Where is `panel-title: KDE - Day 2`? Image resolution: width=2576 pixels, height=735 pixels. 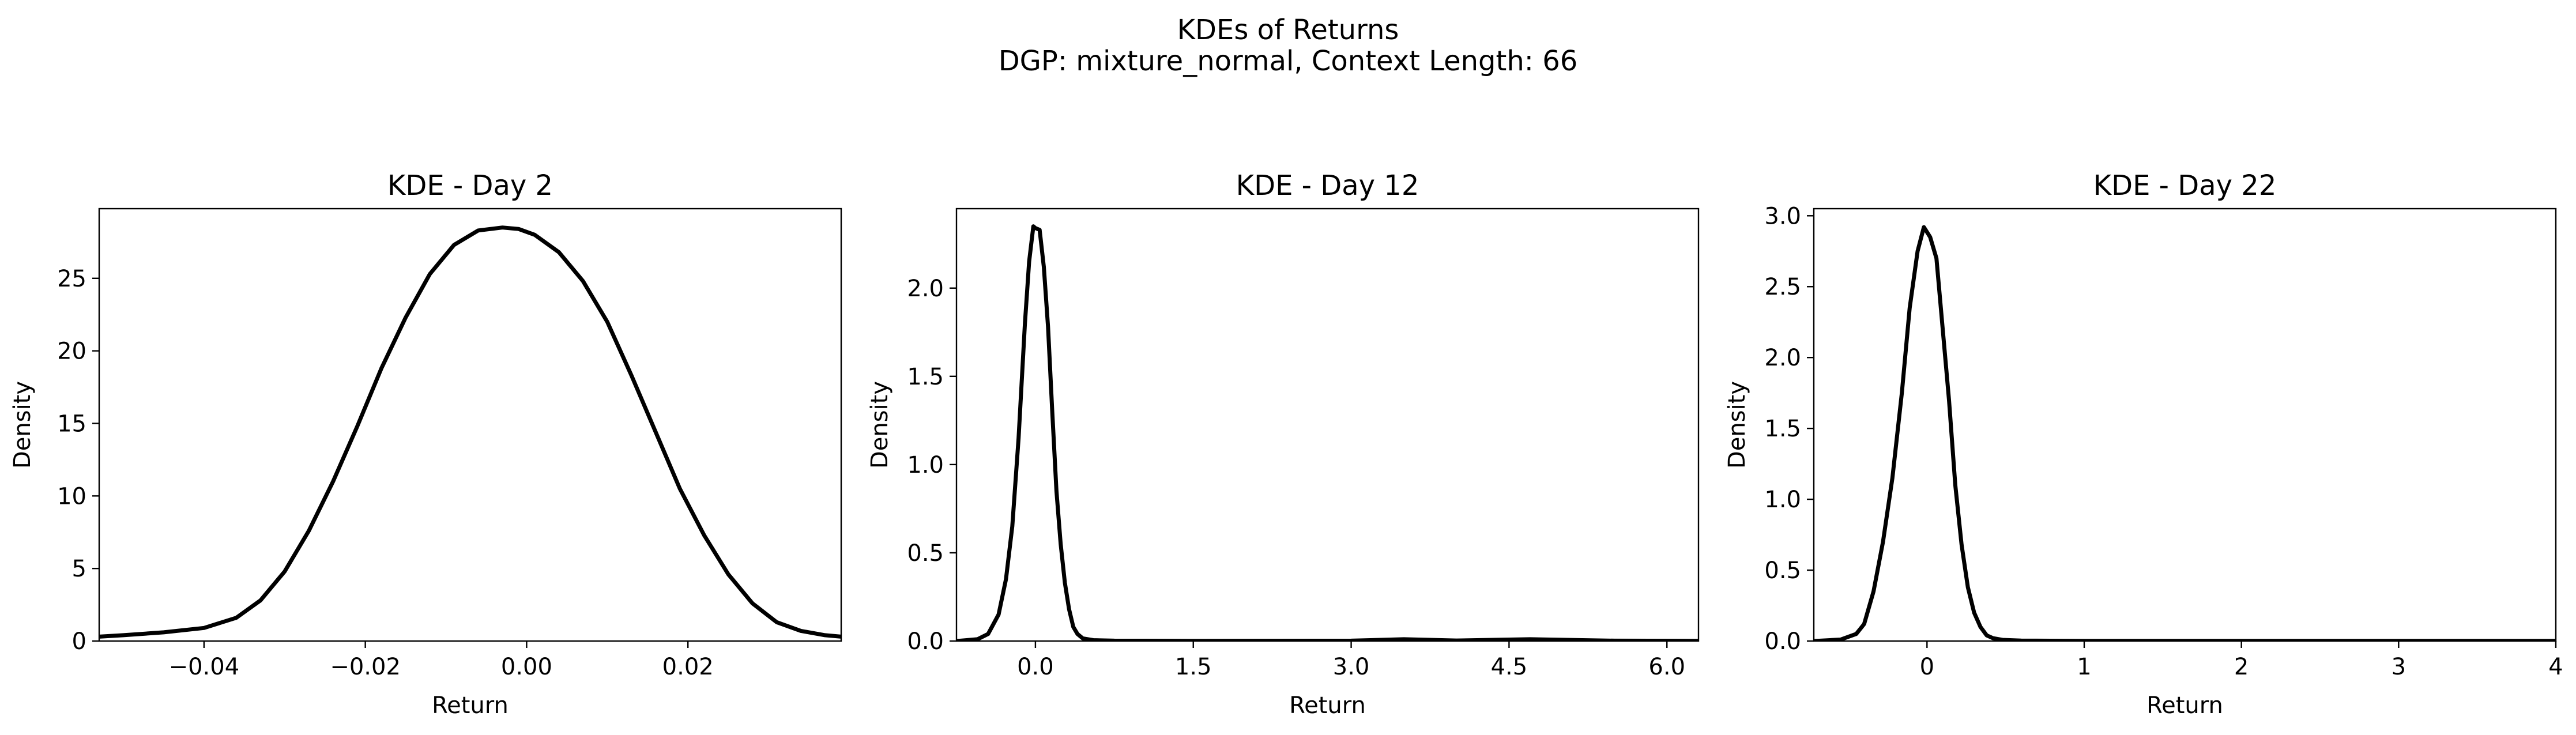 panel-title: KDE - Day 2 is located at coordinates (470, 185).